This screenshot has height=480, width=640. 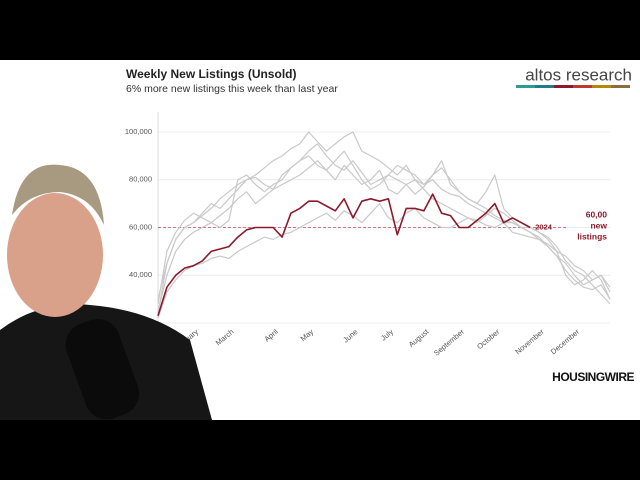 What do you see at coordinates (598, 225) in the screenshot?
I see `annotation: new` at bounding box center [598, 225].